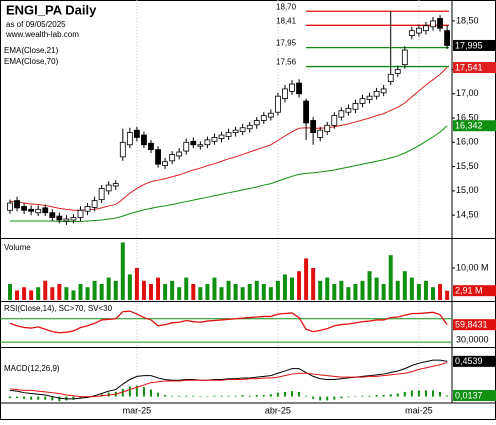  What do you see at coordinates (469, 67) in the screenshot?
I see `ema-last: 17,541` at bounding box center [469, 67].